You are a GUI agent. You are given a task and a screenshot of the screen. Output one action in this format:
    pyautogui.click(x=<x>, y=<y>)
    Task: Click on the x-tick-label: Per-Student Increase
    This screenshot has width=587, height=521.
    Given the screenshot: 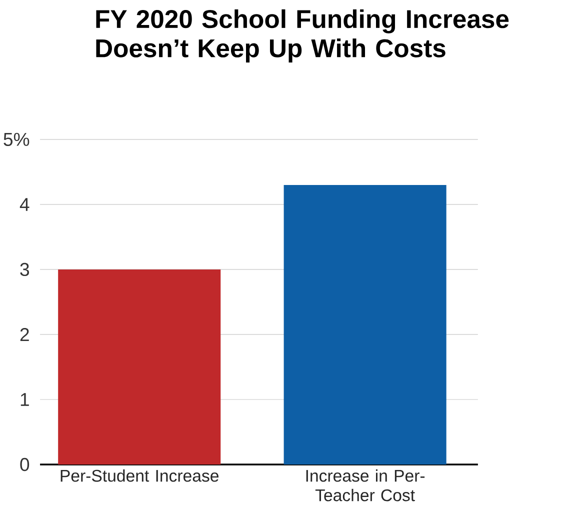 What is the action you would take?
    pyautogui.click(x=139, y=475)
    